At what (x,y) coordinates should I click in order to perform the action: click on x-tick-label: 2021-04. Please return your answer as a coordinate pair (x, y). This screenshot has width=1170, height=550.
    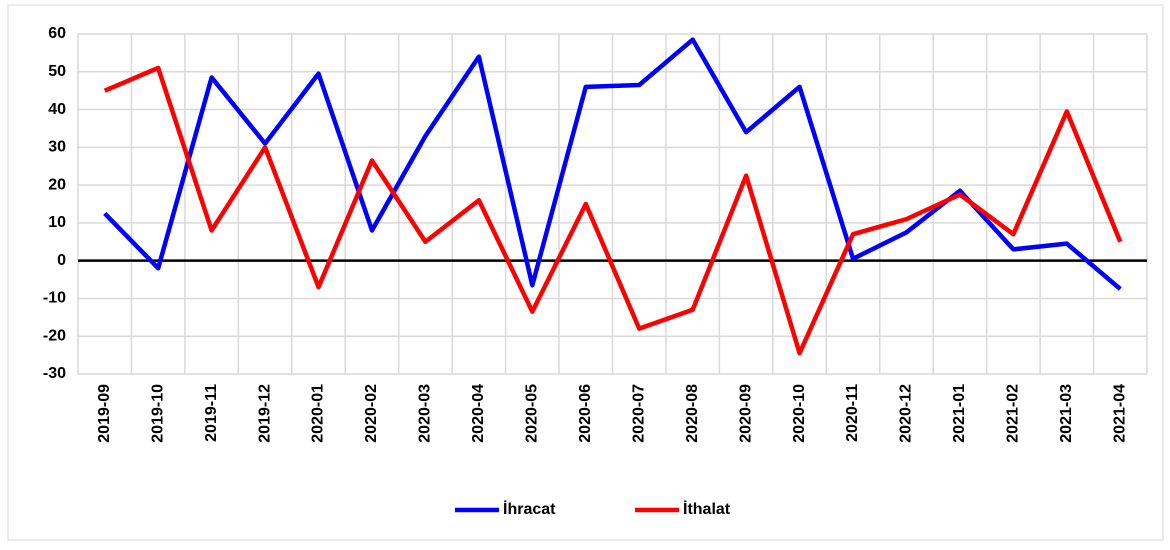
    Looking at the image, I should click on (1119, 413).